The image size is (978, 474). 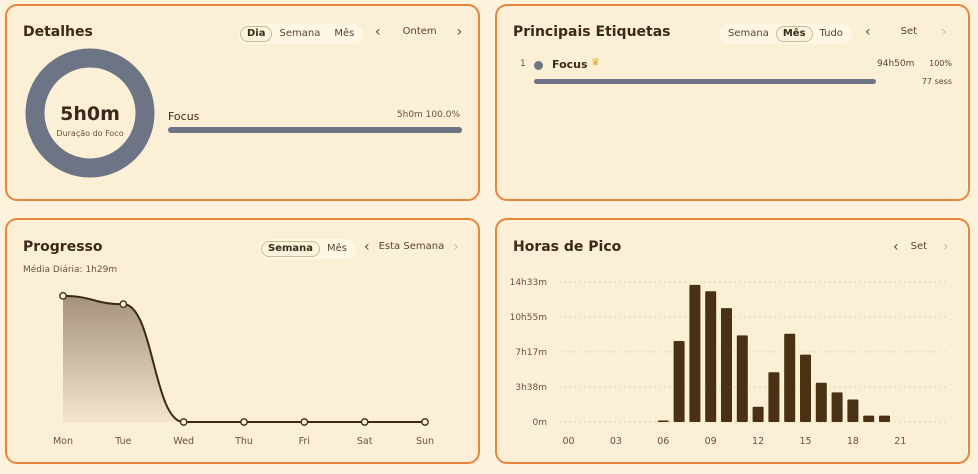 I want to click on progress-x-tick: Fri, so click(x=304, y=441).